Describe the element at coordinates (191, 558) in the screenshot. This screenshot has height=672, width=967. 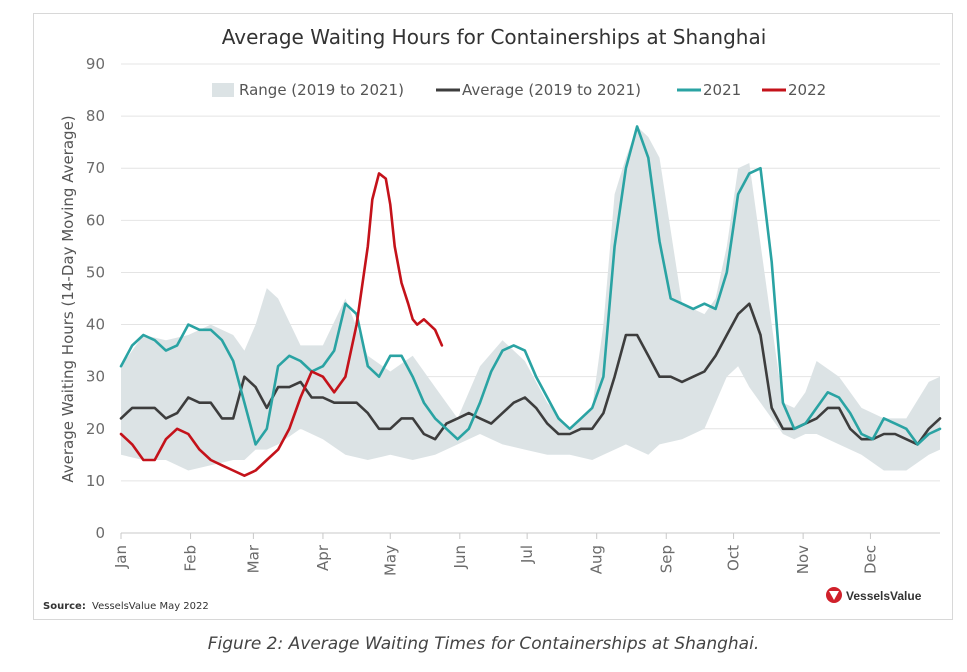
I see `x-tick-label-1: Feb` at that location.